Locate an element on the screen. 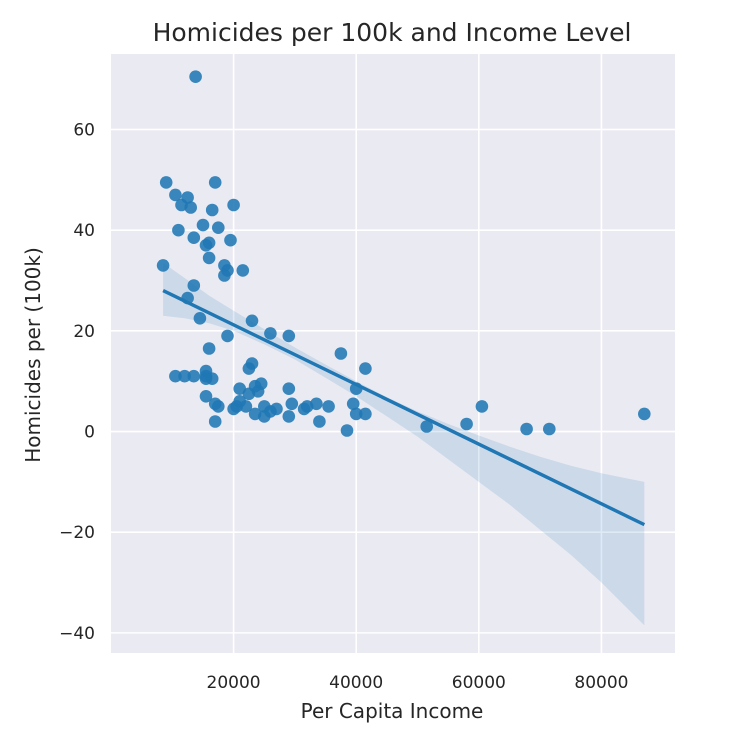 The height and width of the screenshot is (748, 740). y-axis-label: Homicides per (100k) is located at coordinates (33, 355).